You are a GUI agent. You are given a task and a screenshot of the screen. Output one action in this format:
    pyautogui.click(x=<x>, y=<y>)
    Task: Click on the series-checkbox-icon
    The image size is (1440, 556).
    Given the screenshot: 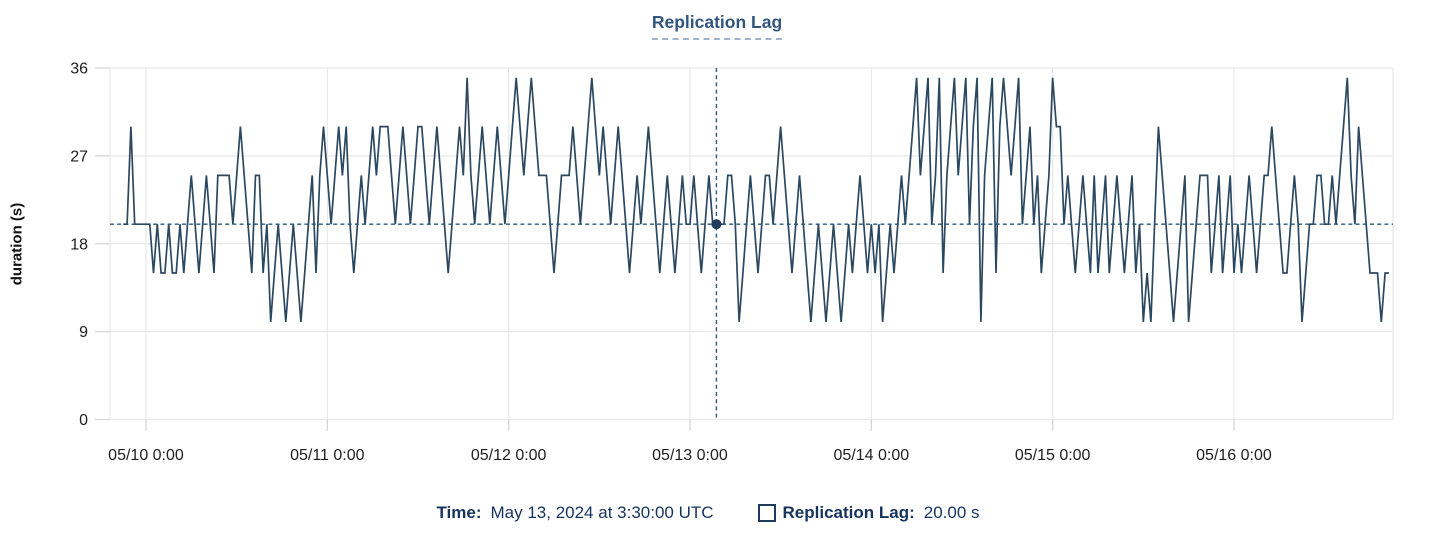 What is the action you would take?
    pyautogui.click(x=766, y=513)
    